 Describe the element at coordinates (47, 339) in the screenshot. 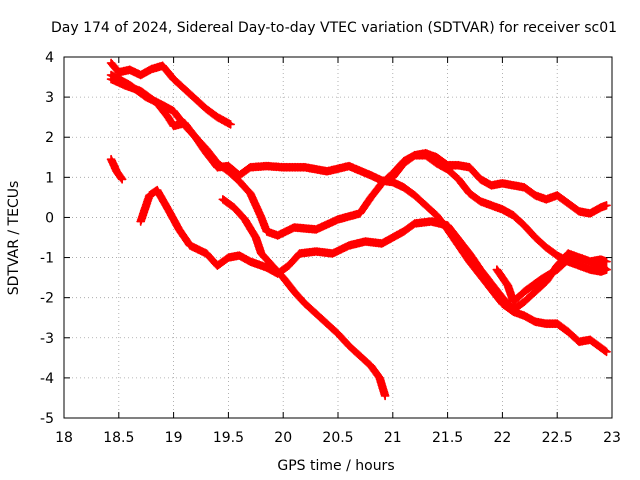

I see `y-tick-label: -3` at that location.